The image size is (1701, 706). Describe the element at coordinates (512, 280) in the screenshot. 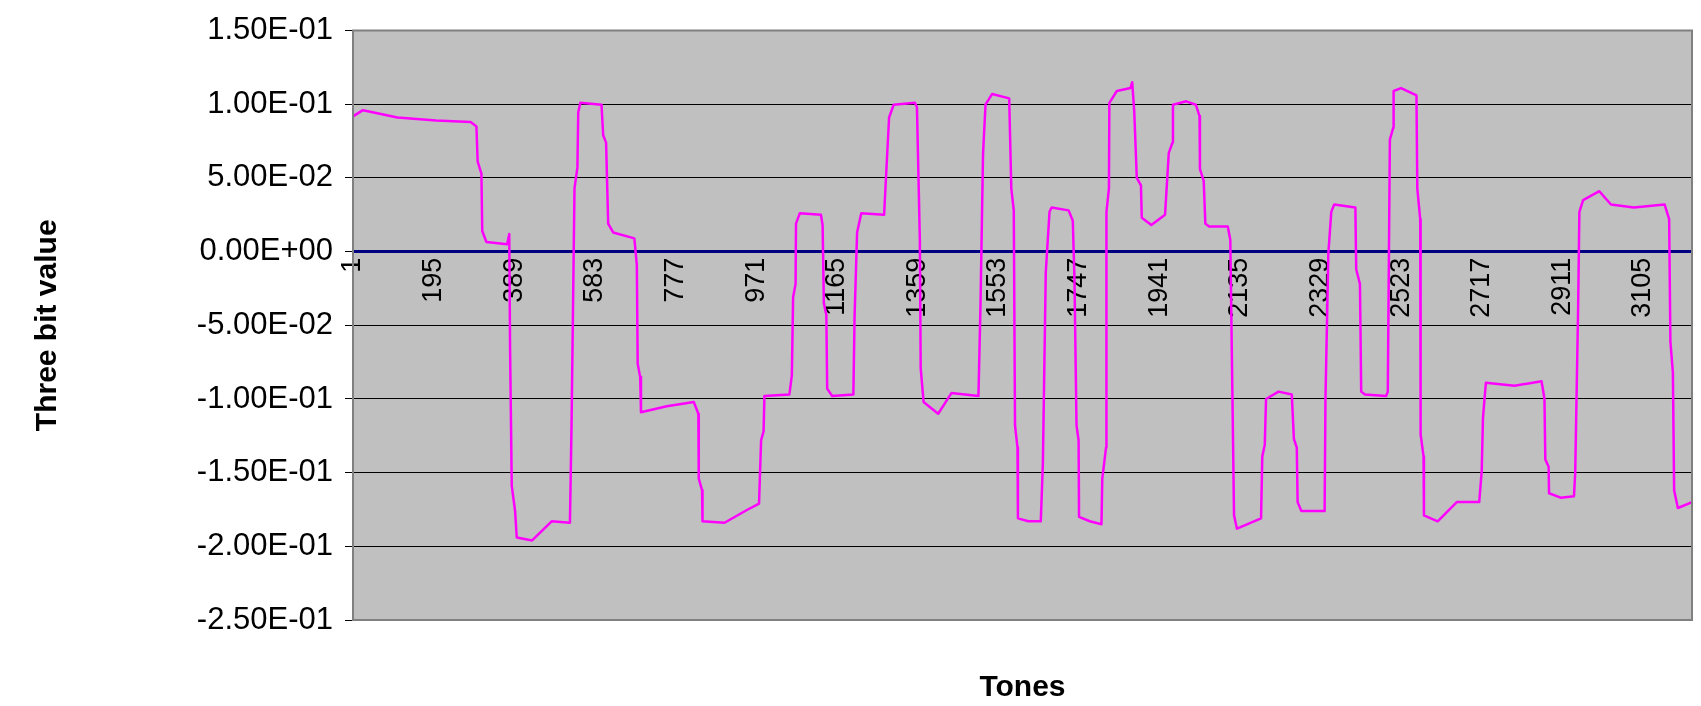

I see `x-tick-label: 389` at that location.